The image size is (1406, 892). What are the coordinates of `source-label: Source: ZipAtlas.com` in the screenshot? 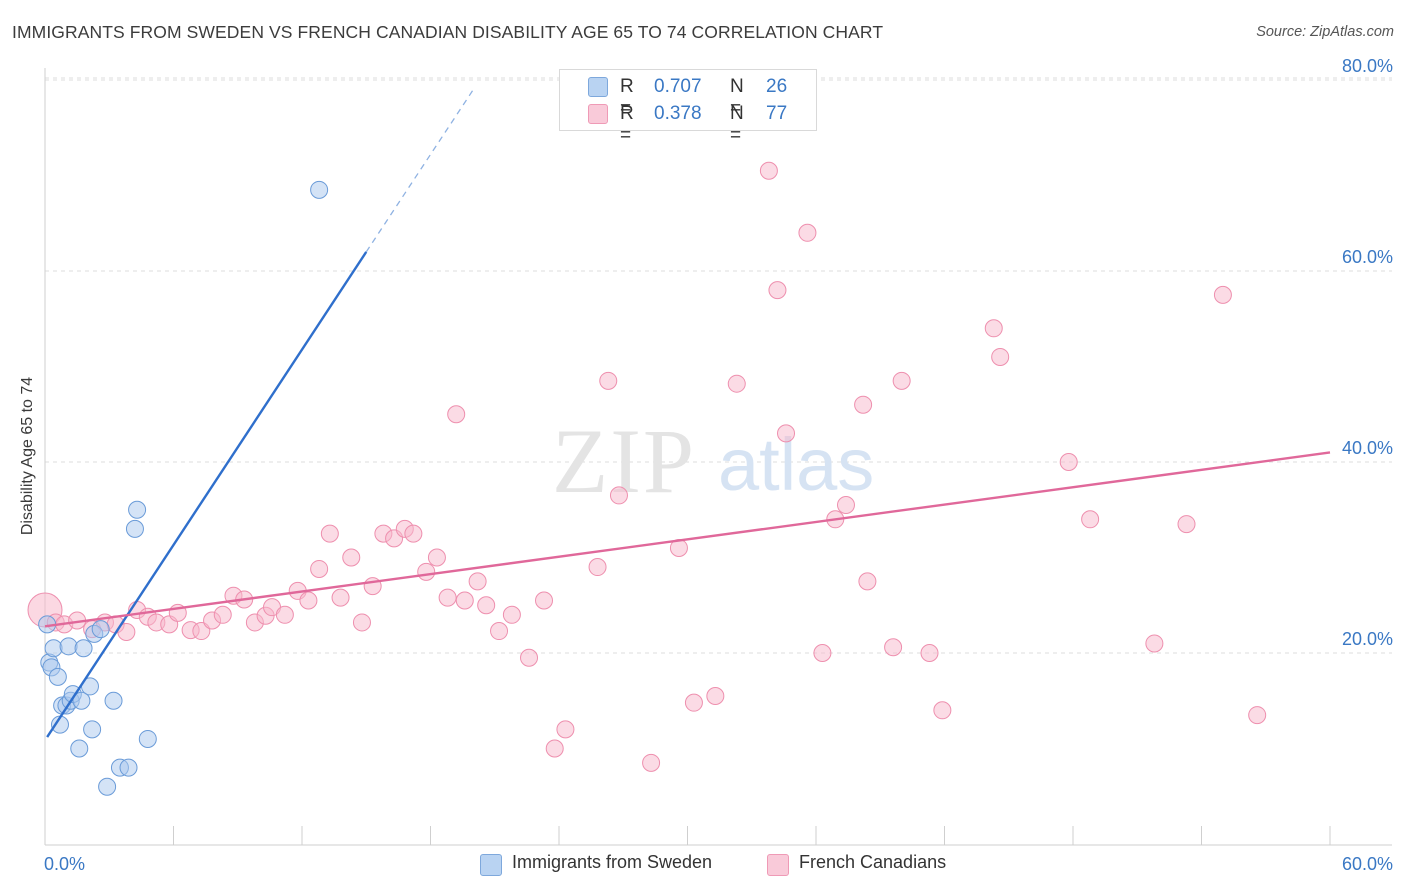 It's located at (1325, 32).